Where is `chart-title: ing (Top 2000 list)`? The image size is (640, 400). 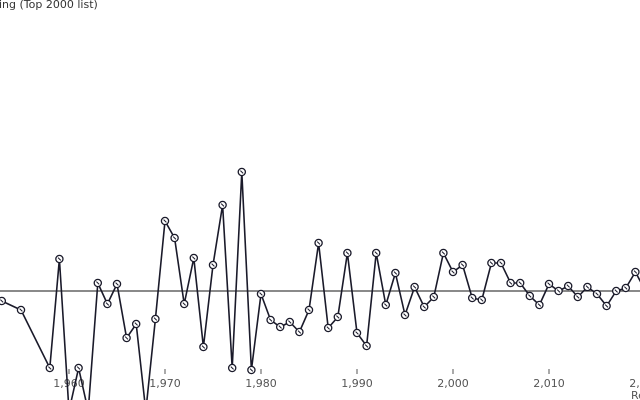
chart-title: ing (Top 2000 list) is located at coordinates (49, 5).